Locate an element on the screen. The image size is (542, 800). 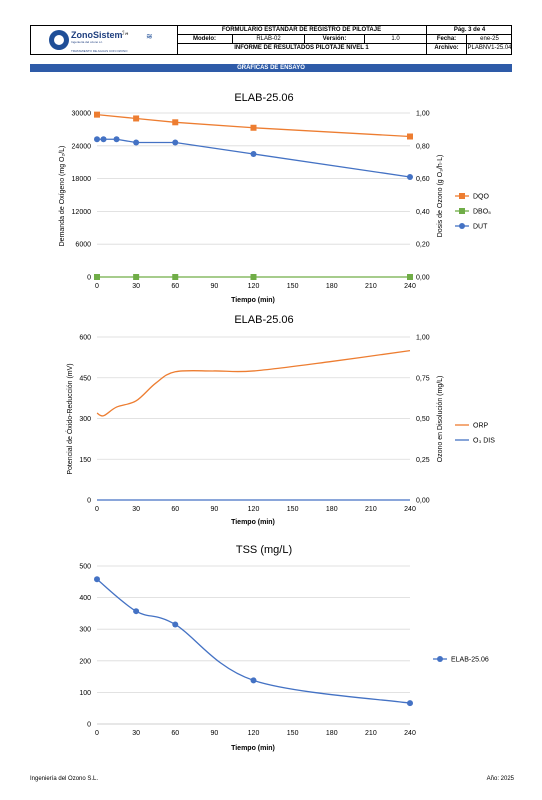
legend-label: DBO₅ is located at coordinates (482, 212).